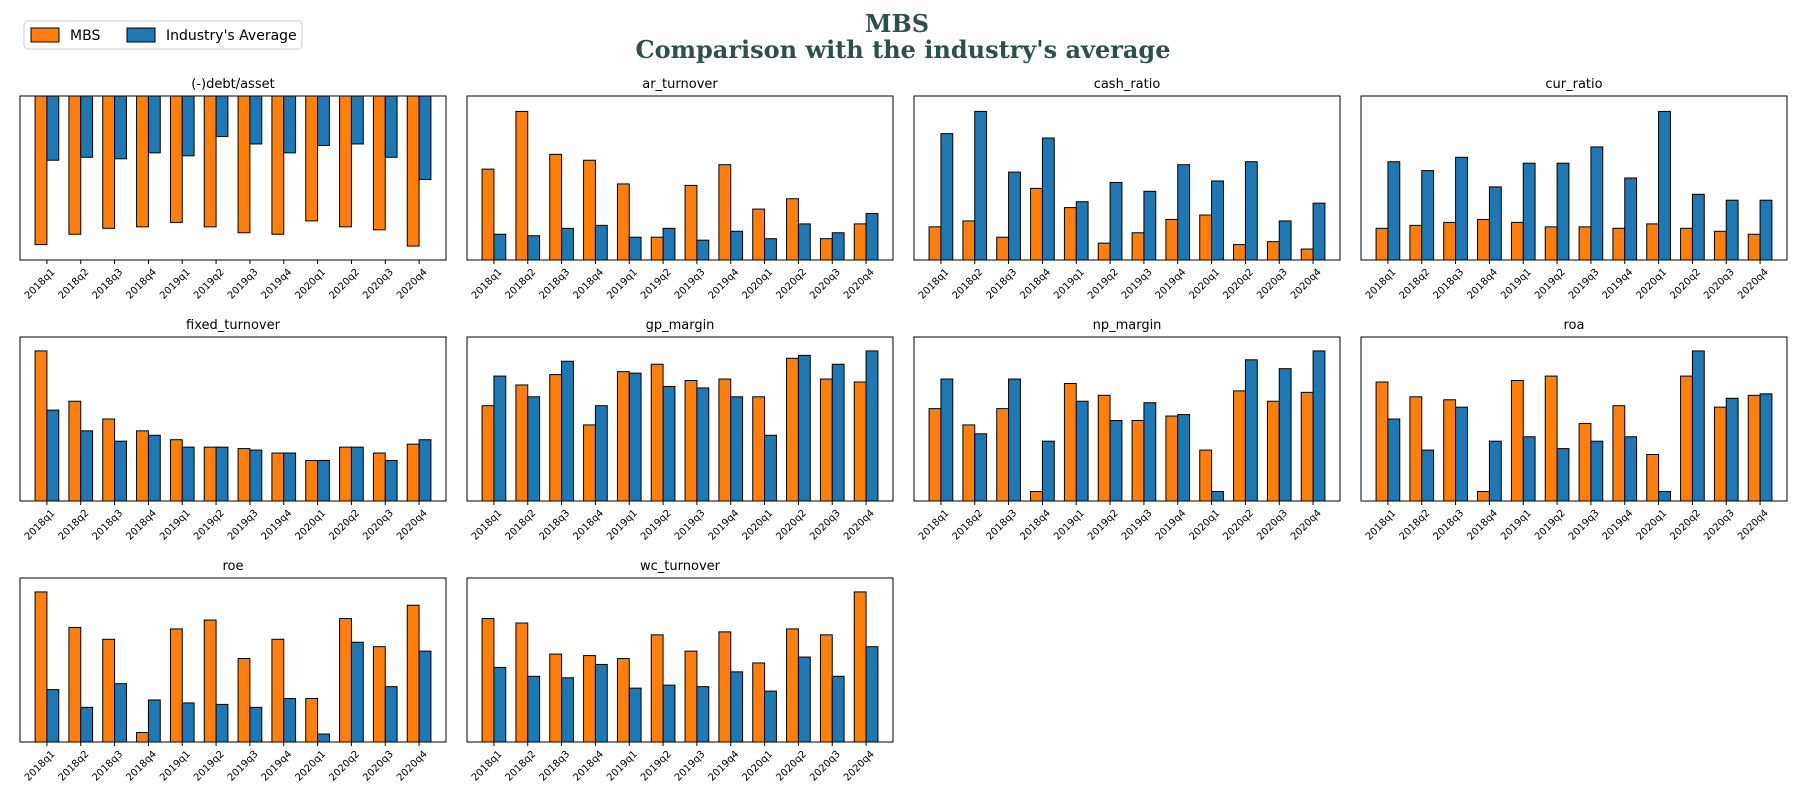 The width and height of the screenshot is (1800, 800). What do you see at coordinates (903, 49) in the screenshot?
I see `figure-subtitle: Comparison with the industry's average` at bounding box center [903, 49].